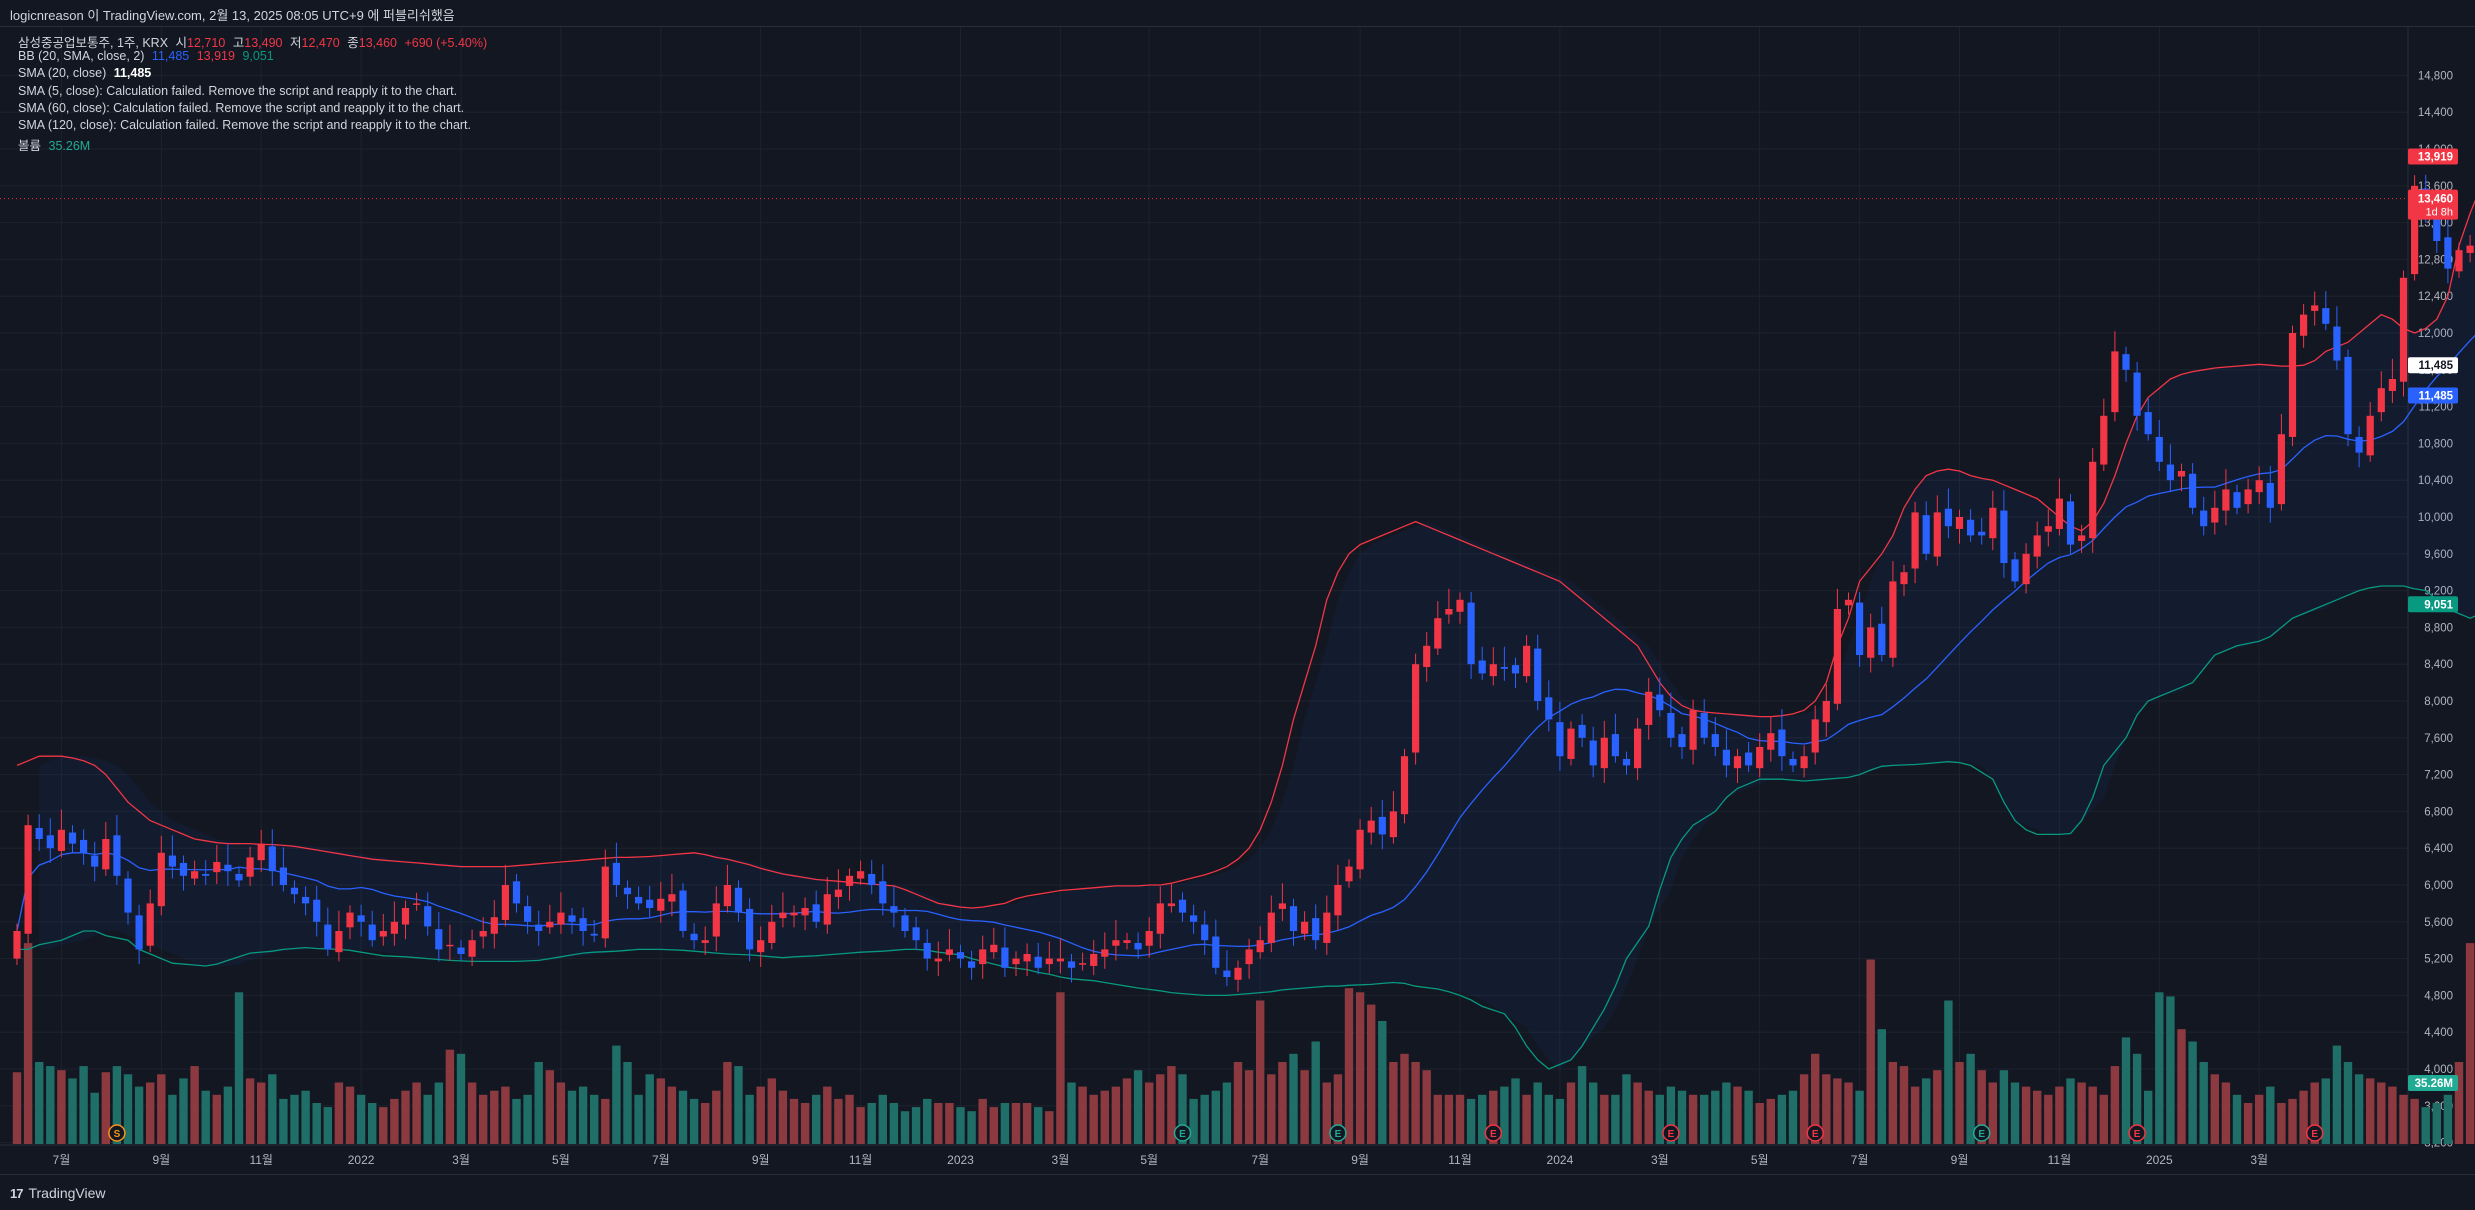  I want to click on volume-tag-bg, so click(2433, 1083).